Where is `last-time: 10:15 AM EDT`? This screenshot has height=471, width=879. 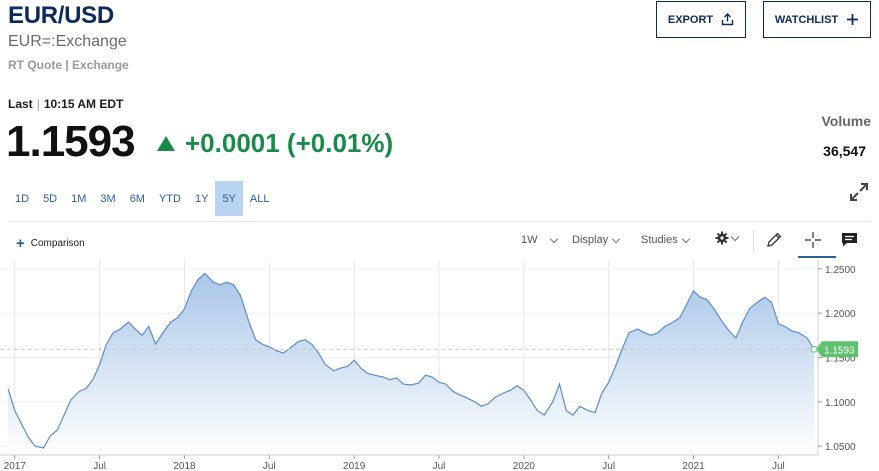 last-time: 10:15 AM EDT is located at coordinates (83, 104).